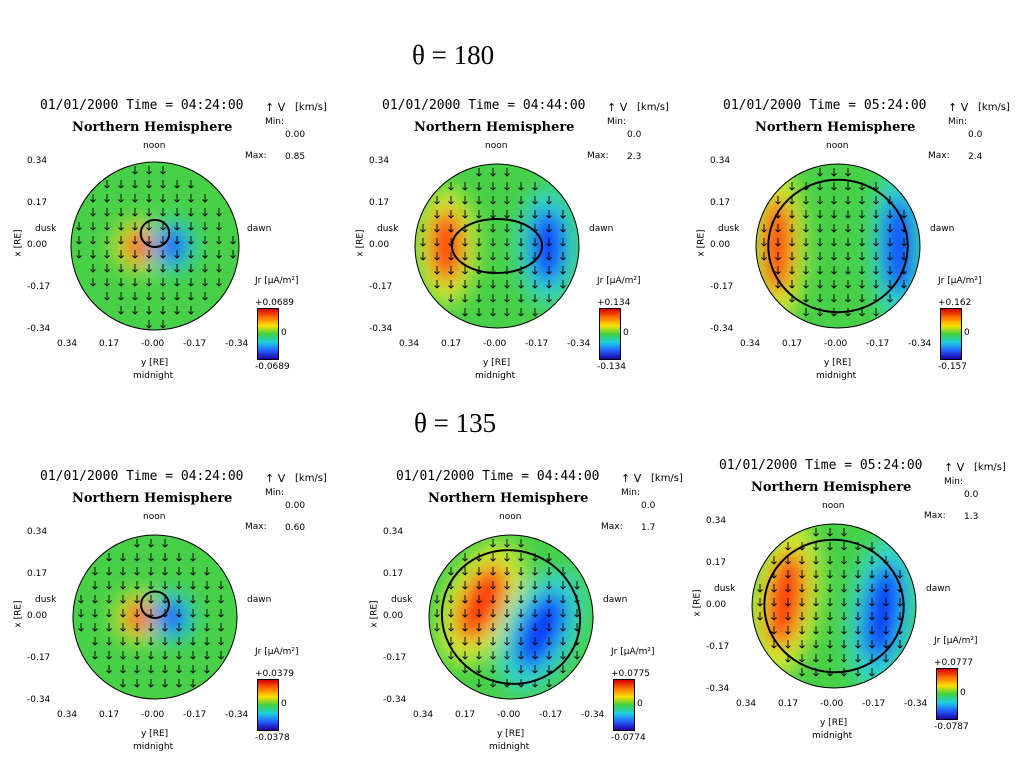 This screenshot has width=1024, height=768. Describe the element at coordinates (898, 246) in the screenshot. I see `downward-current-blob` at that location.